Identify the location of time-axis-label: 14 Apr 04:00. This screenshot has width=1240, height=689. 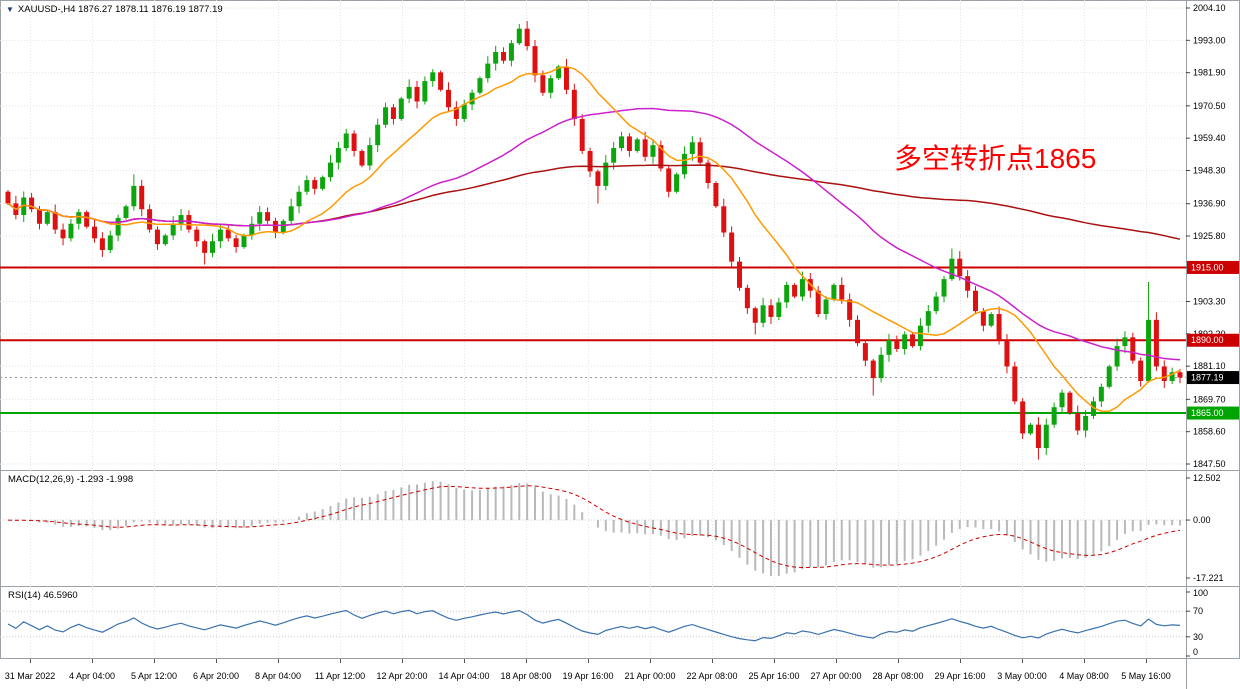
(464, 676).